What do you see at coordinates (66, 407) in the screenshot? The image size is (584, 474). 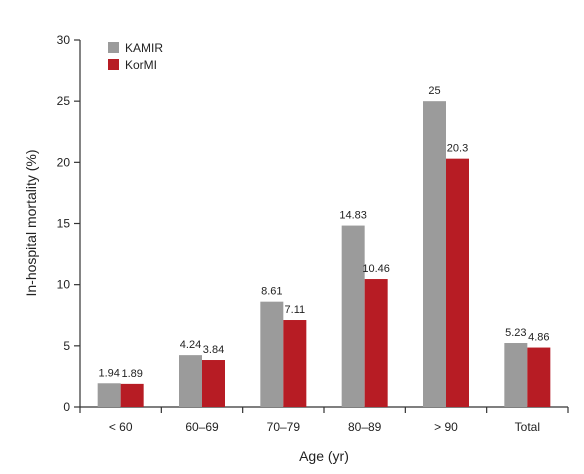 I see `y-tick-label: 0` at bounding box center [66, 407].